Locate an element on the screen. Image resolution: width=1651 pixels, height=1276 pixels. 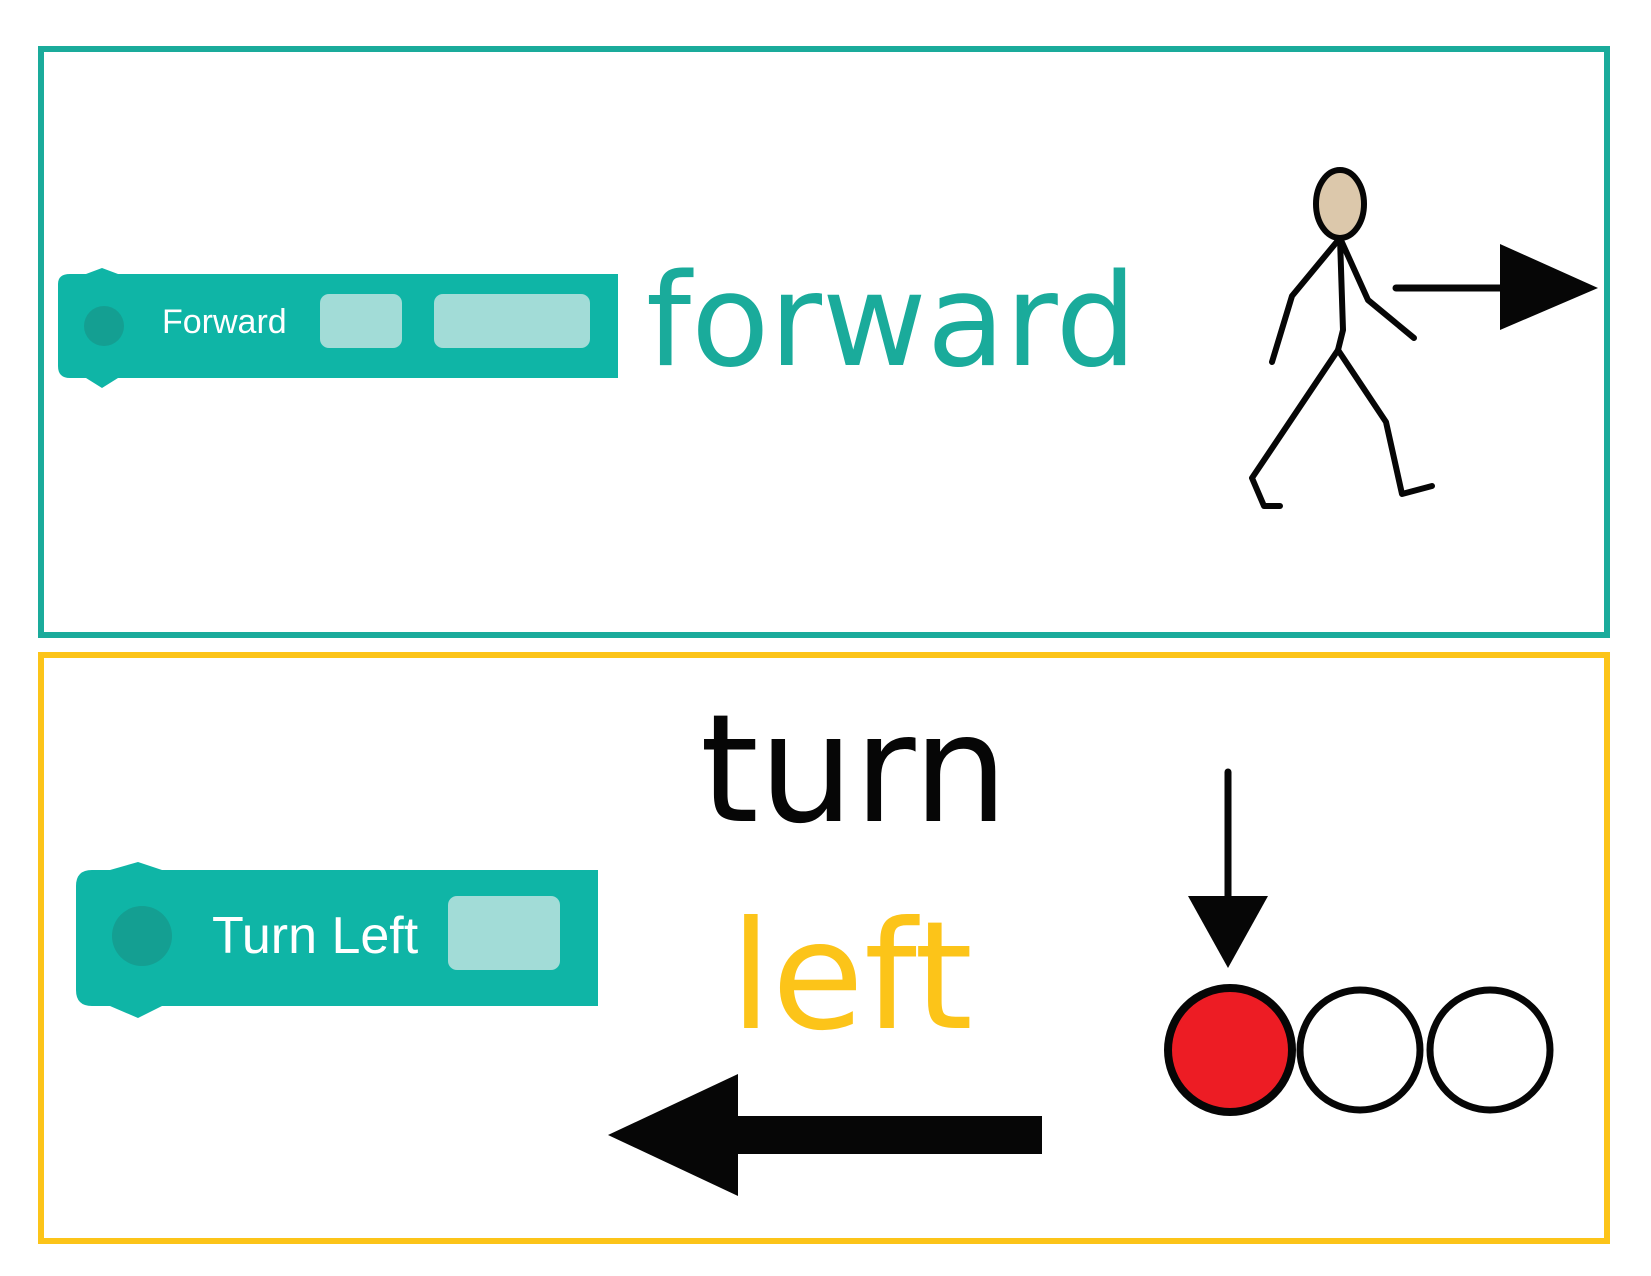
arrow-down-icon is located at coordinates (1228, 868).